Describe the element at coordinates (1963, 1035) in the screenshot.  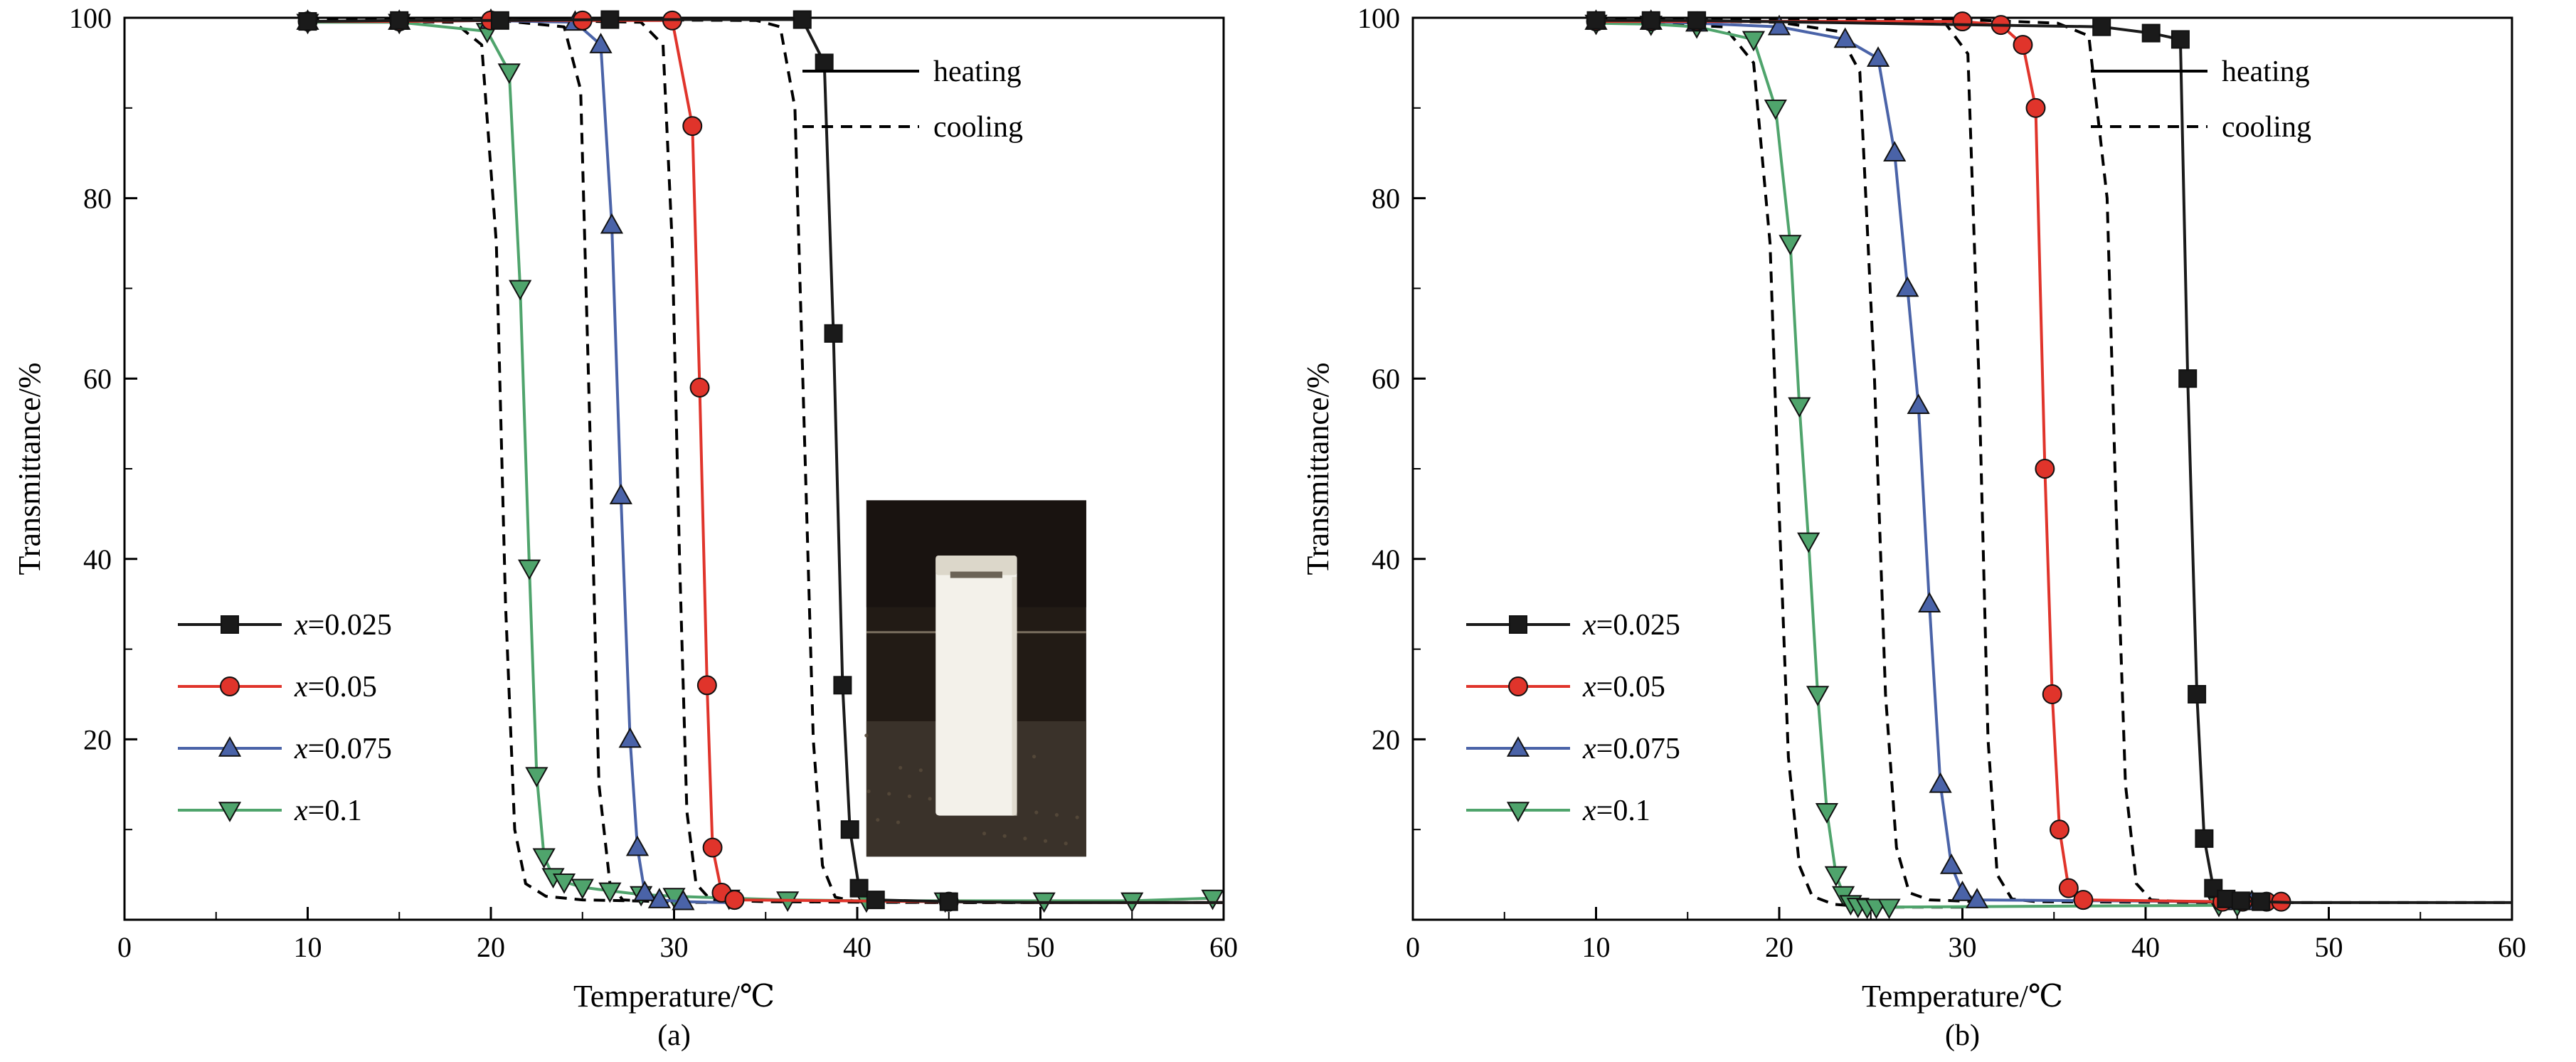
I see `panel-caption: (b)` at that location.